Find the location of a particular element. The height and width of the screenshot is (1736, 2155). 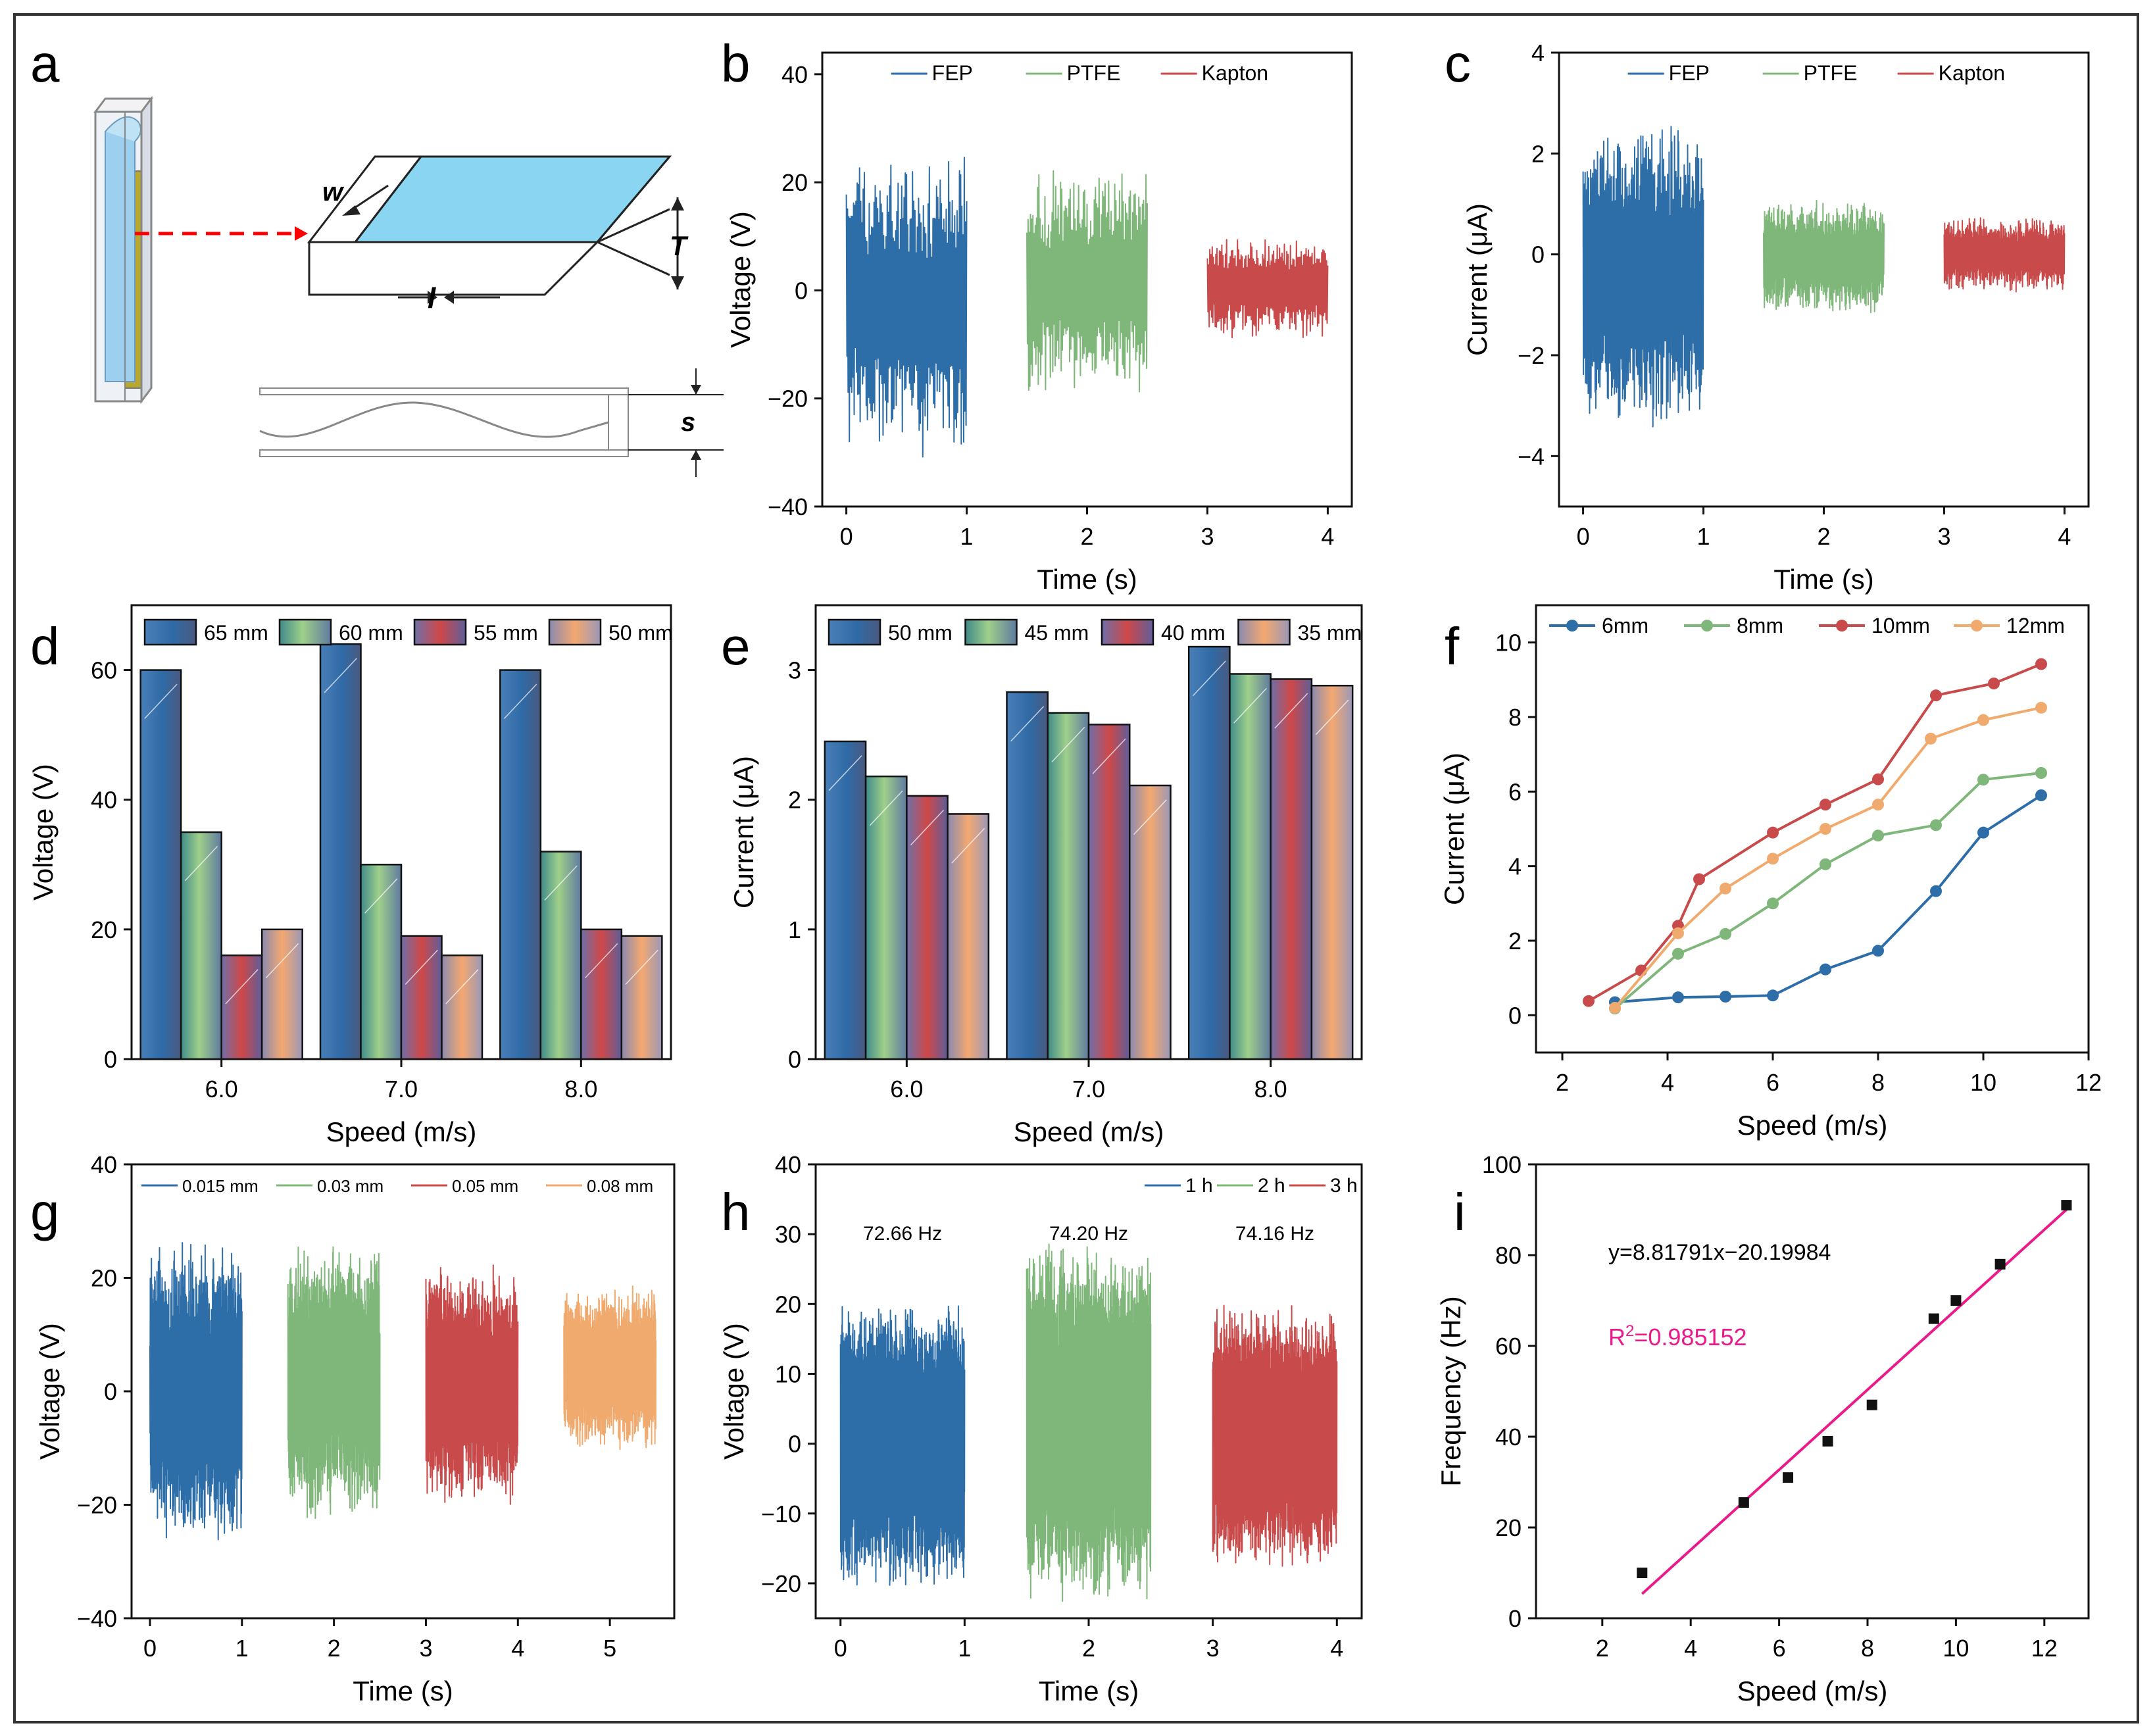

i-ytick-label: 40 is located at coordinates (1508, 1437).